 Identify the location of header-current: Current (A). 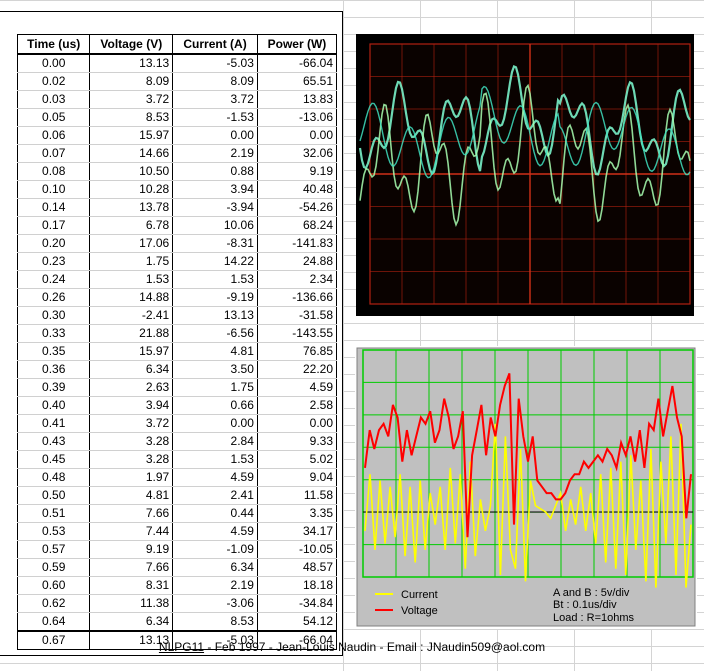
(215, 44).